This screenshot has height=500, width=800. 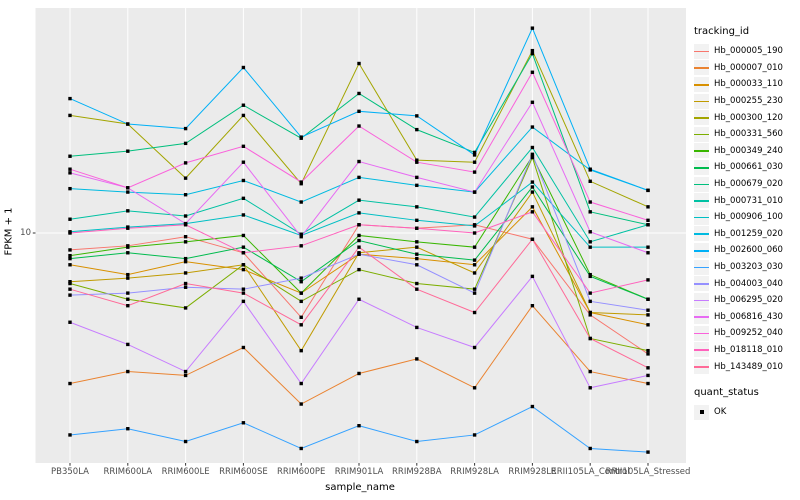 I want to click on legend-item-Hb_006295_020: Hb_006295_020, so click(x=746, y=300).